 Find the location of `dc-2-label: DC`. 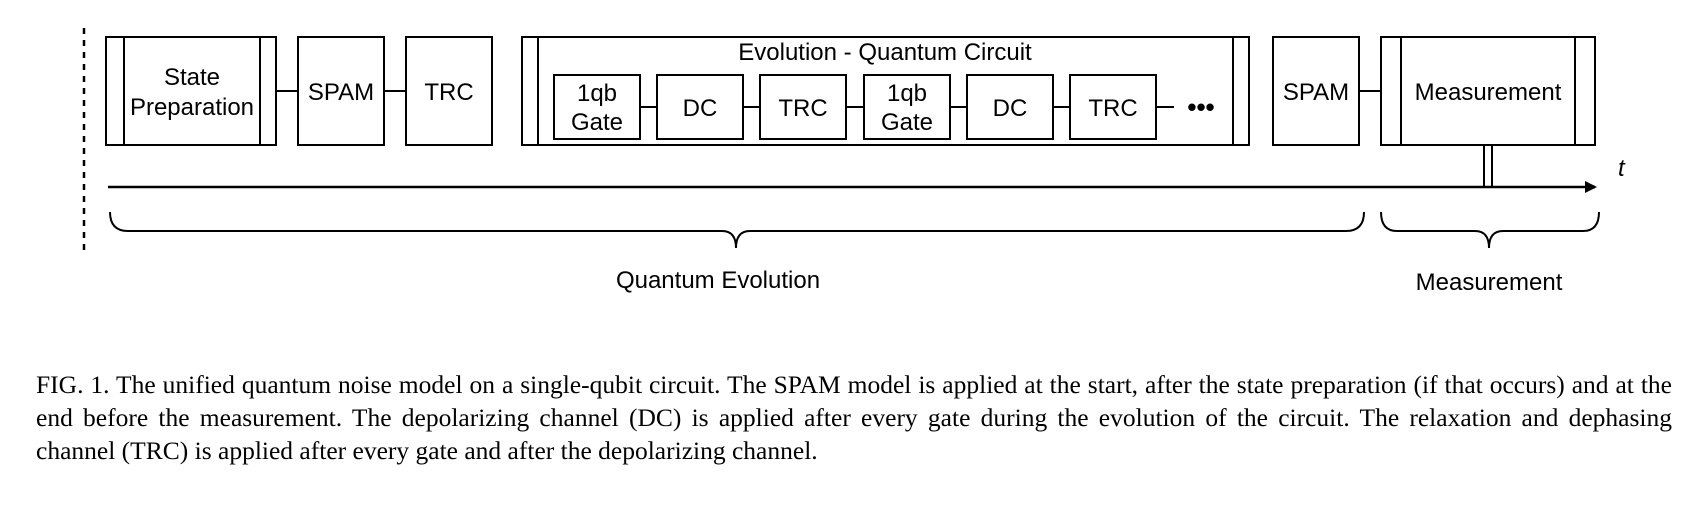

dc-2-label: DC is located at coordinates (1010, 108).